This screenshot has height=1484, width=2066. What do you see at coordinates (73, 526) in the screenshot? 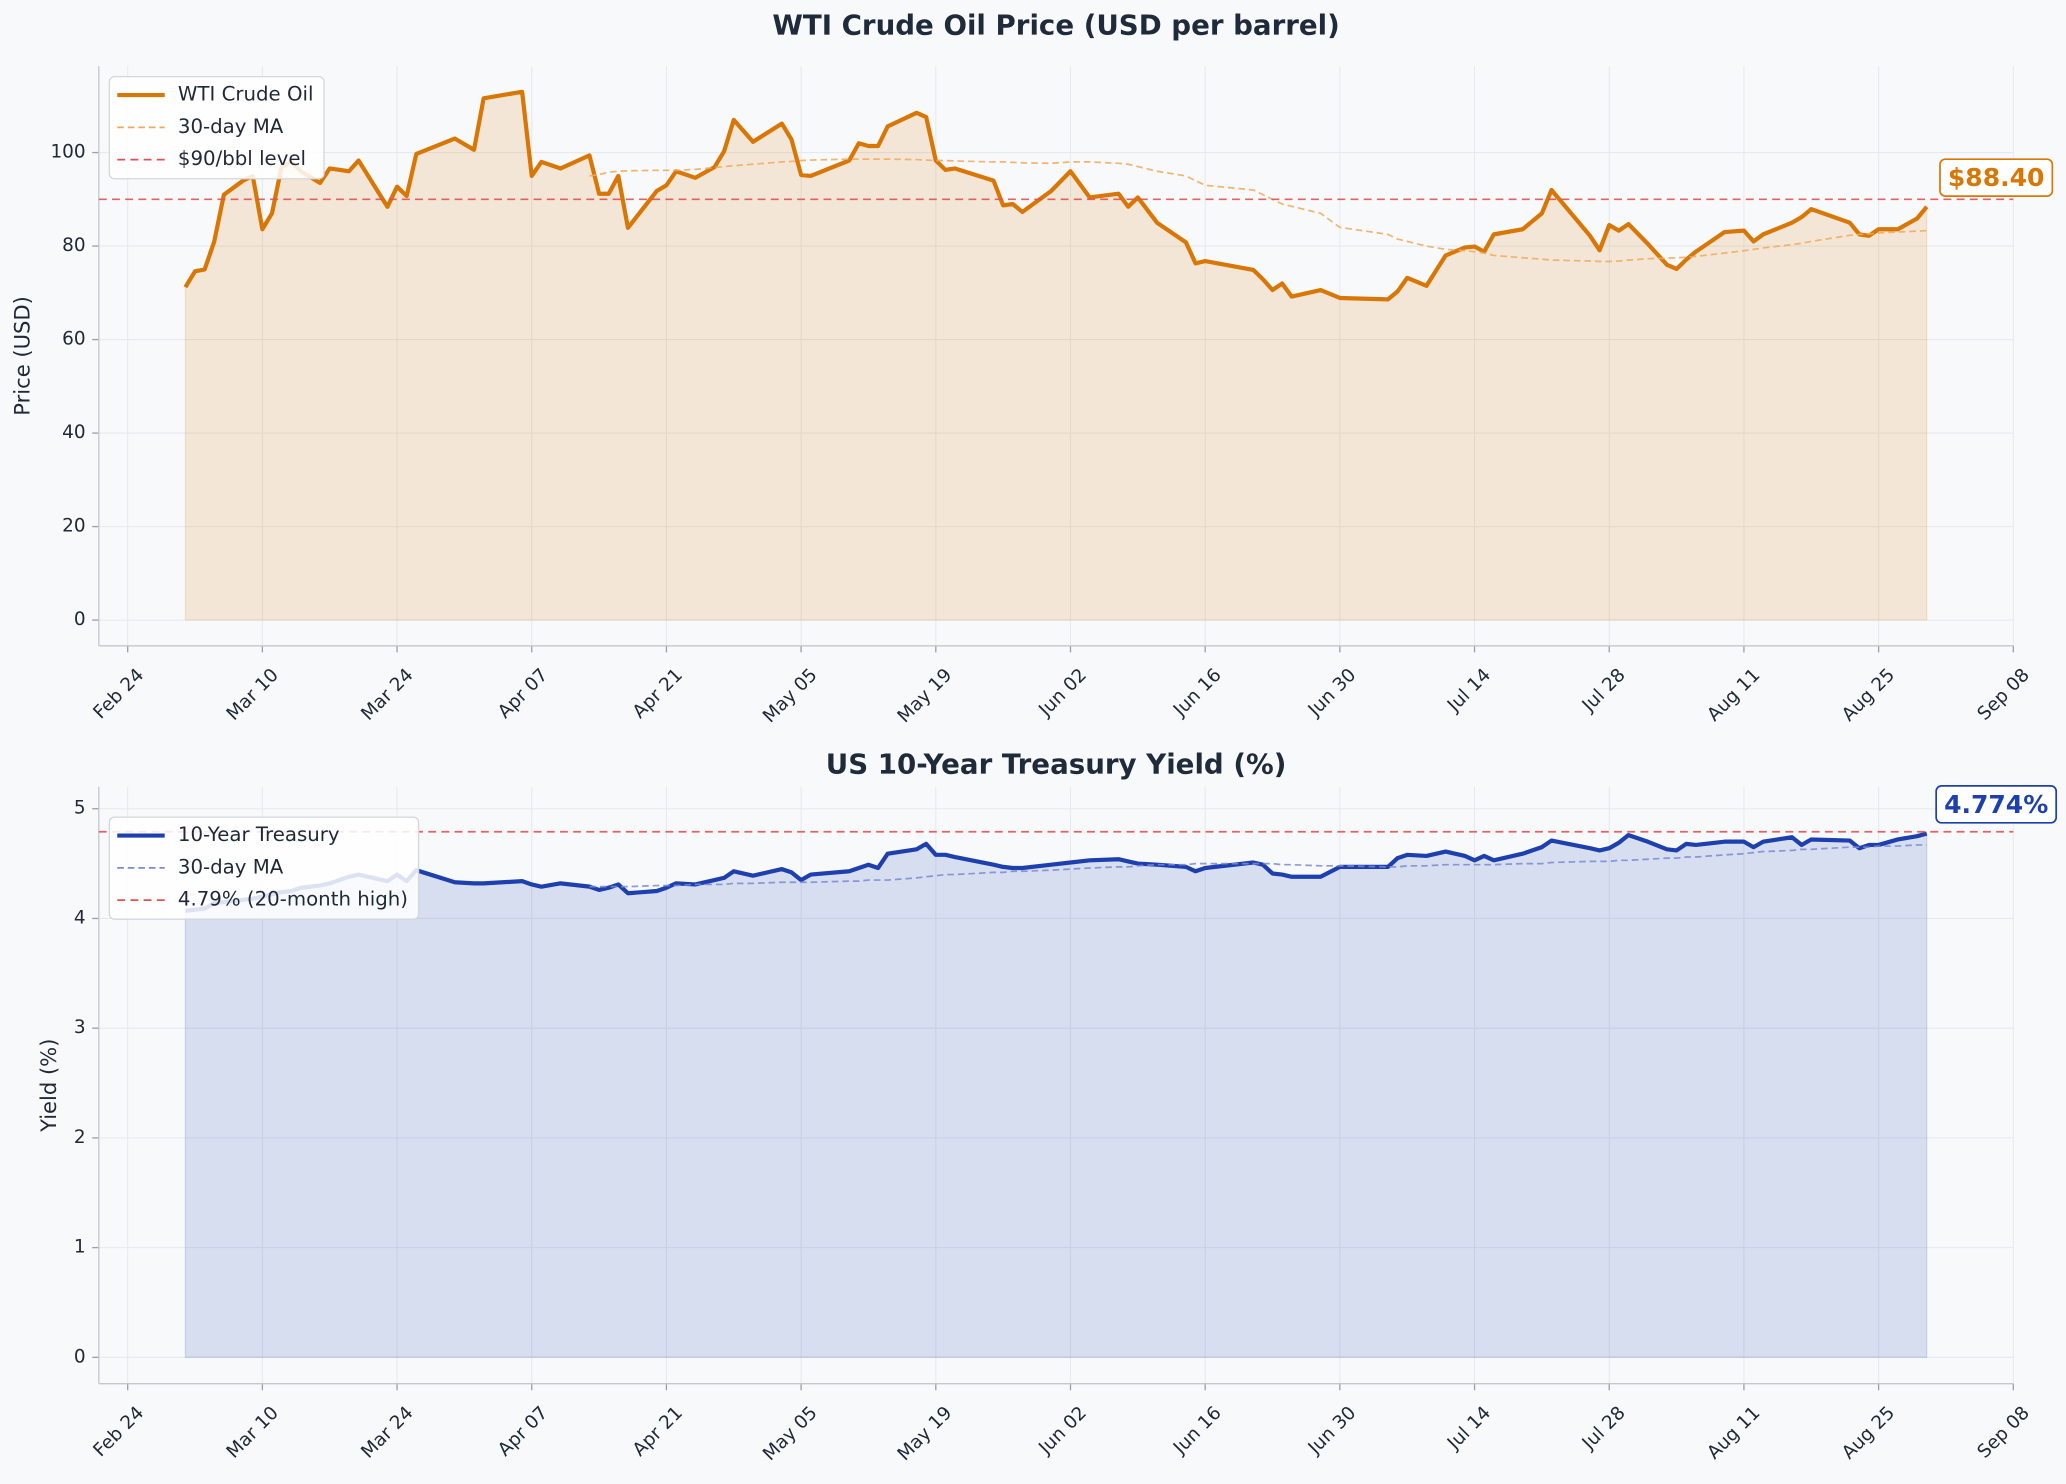
I see `y-tick-label: 20` at bounding box center [73, 526].